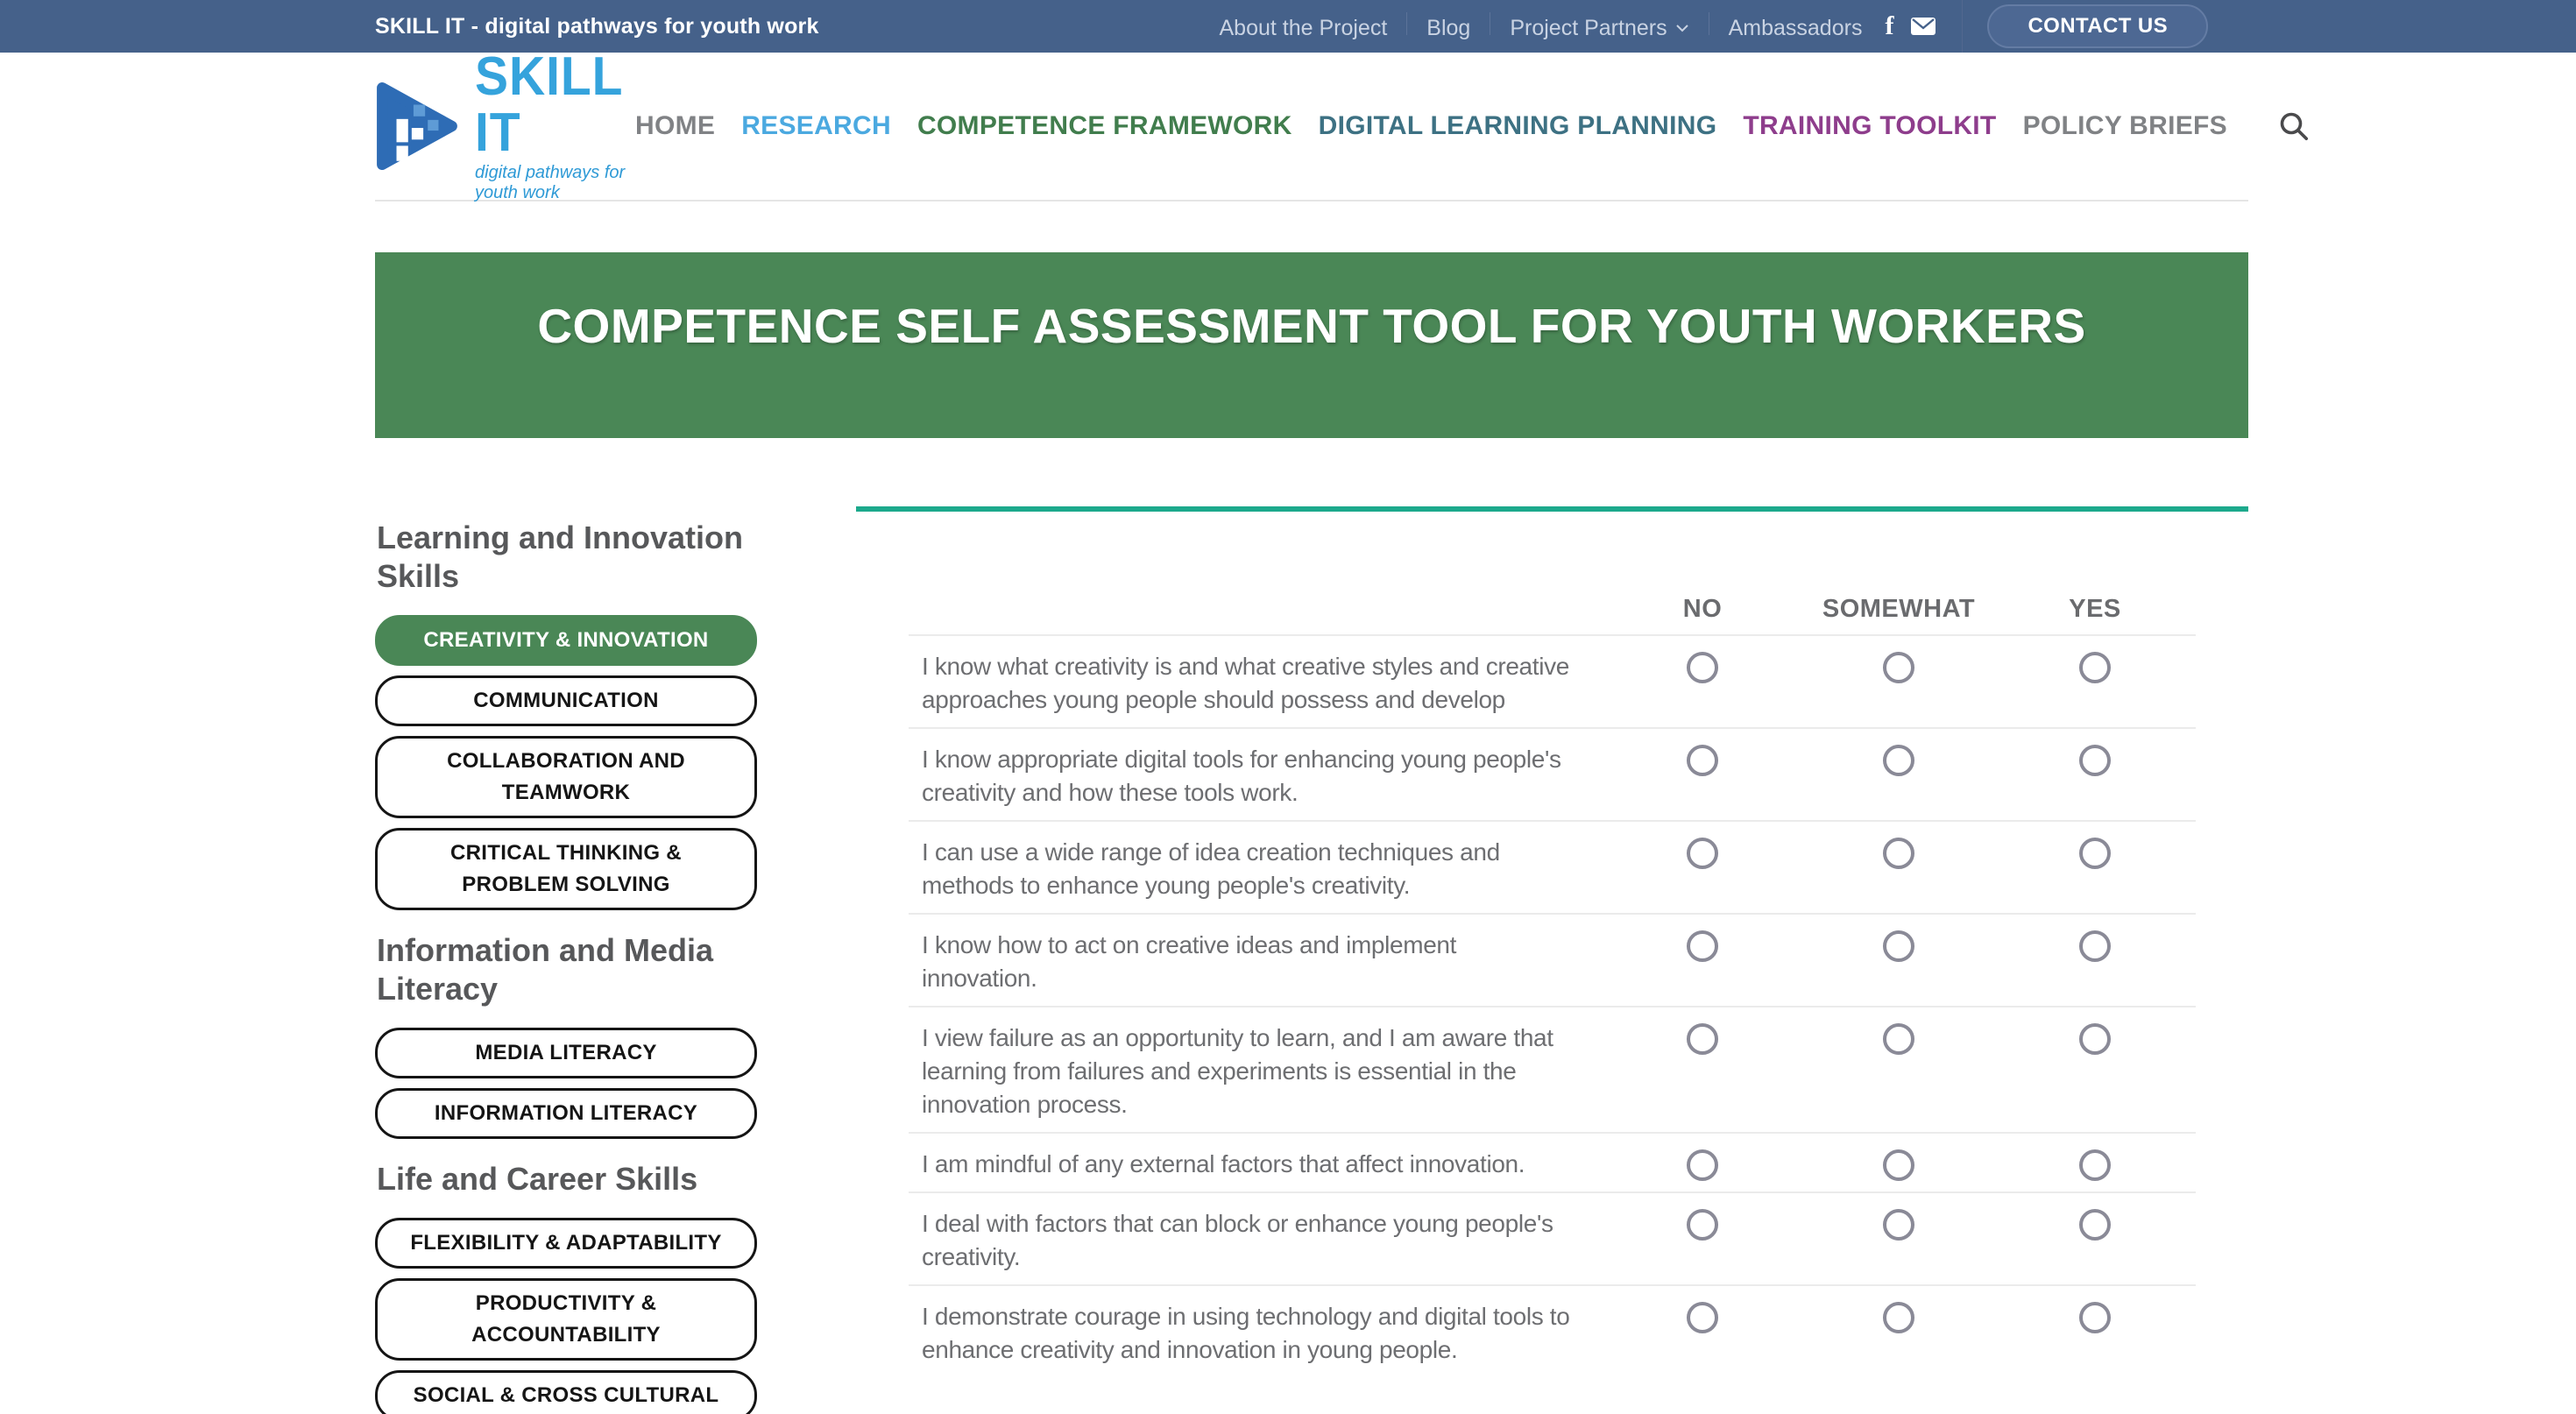 The width and height of the screenshot is (2576, 1414). I want to click on accent-rule, so click(1552, 509).